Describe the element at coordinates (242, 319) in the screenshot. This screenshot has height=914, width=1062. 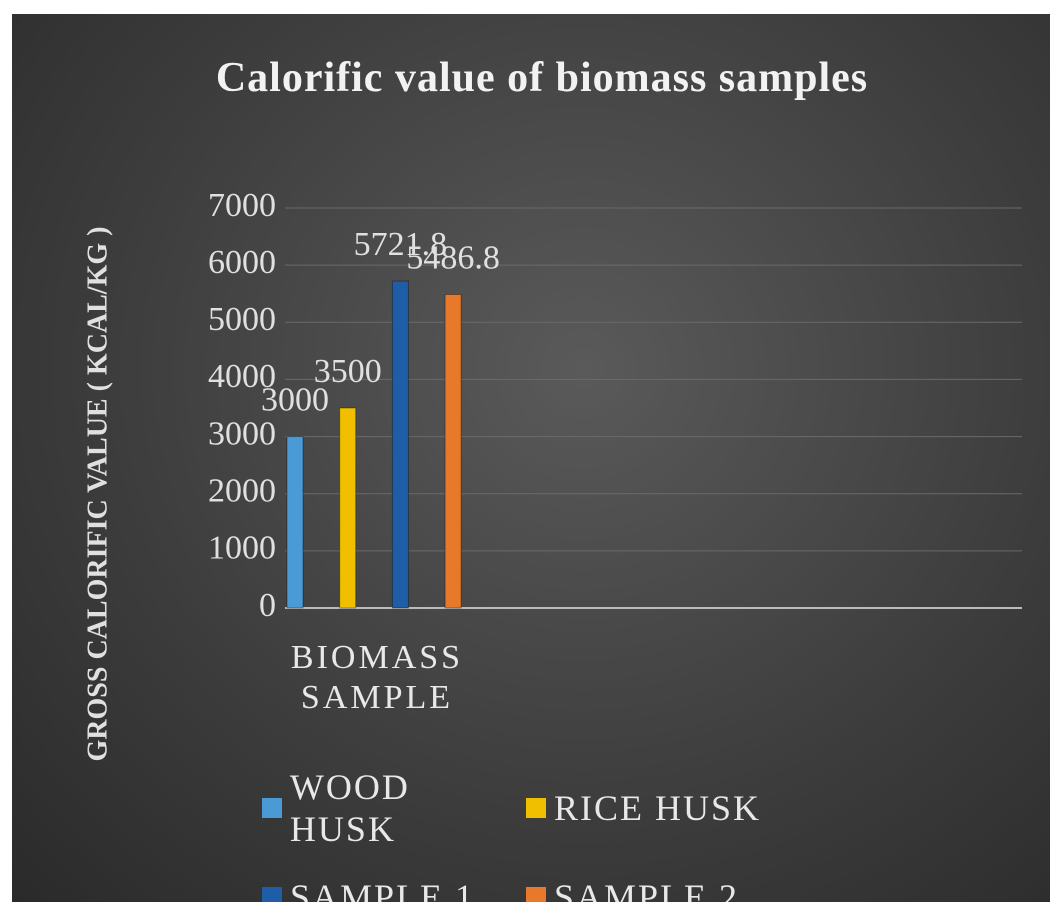
I see `y-tick-label: 5000` at that location.